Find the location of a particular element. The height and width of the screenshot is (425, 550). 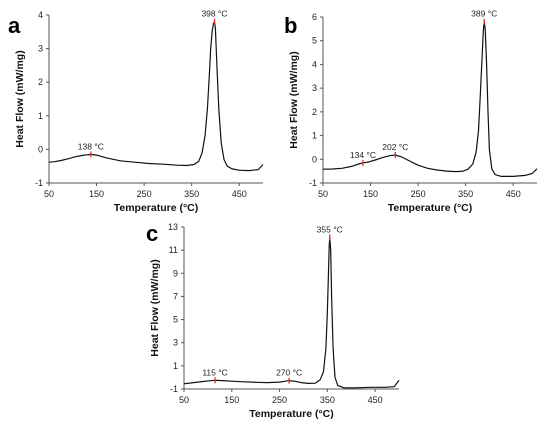

panel-letter: a is located at coordinates (14, 25).